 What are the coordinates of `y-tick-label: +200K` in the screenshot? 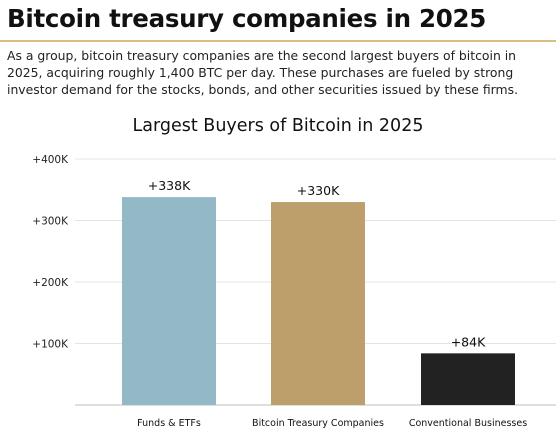 It's located at (50, 283).